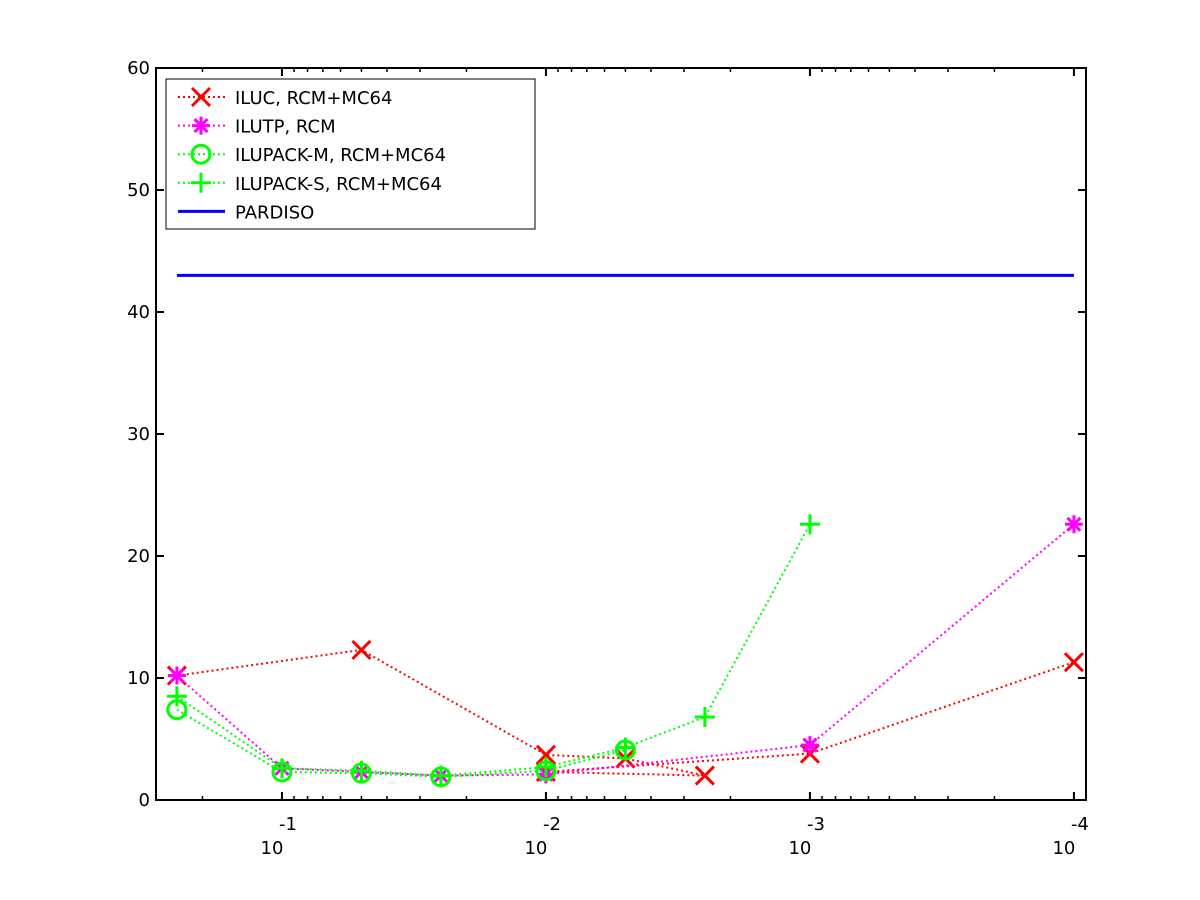  Describe the element at coordinates (338, 184) in the screenshot. I see `legend-label: ILUPACK-S, RCM+MC64` at that location.